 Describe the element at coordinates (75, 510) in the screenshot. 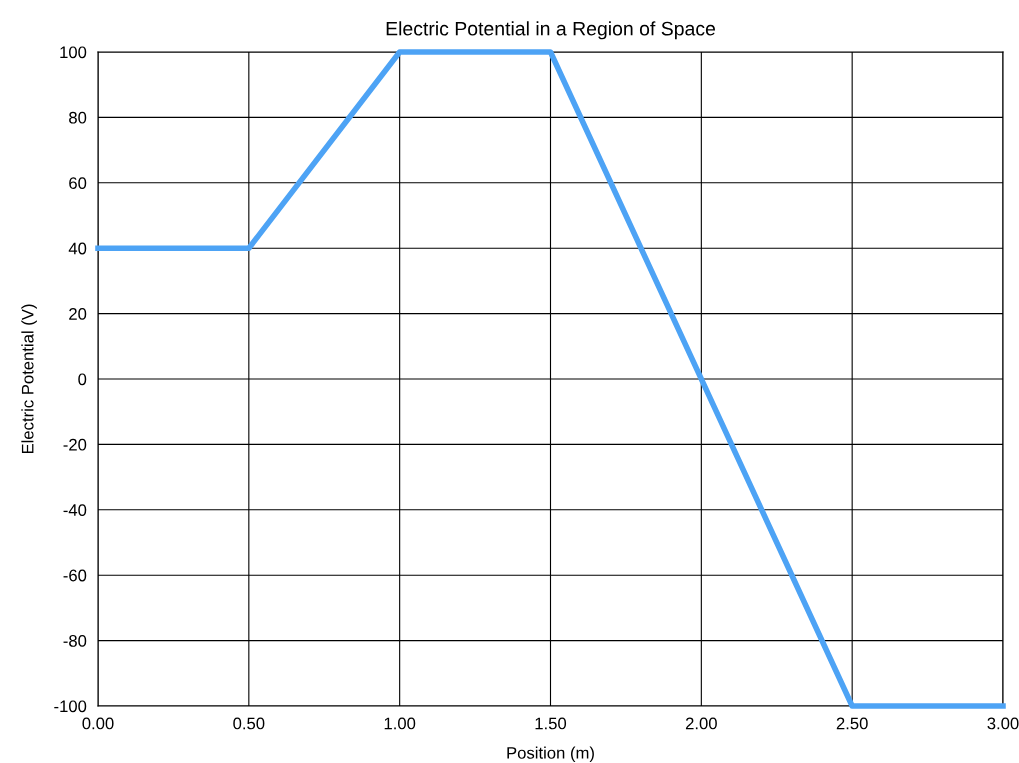

I see `y-tick-label: -40` at that location.